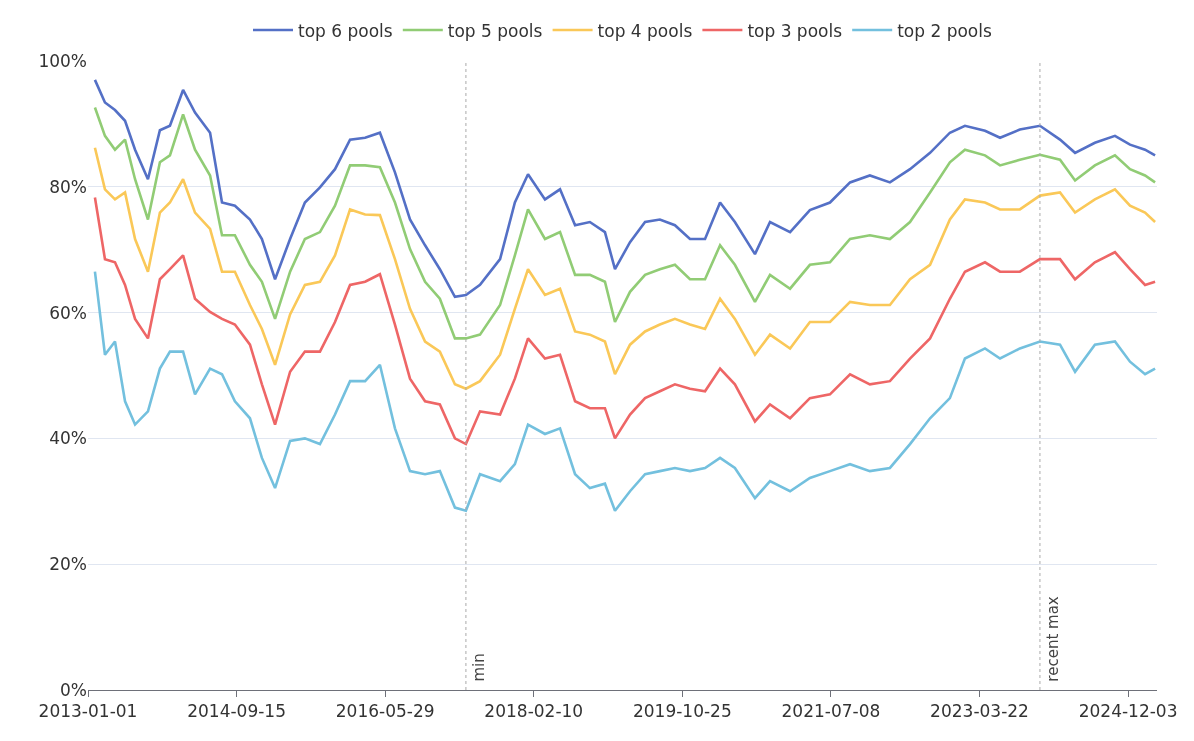 This screenshot has height=741, width=1194. What do you see at coordinates (62, 60) in the screenshot?
I see `y-tick-label: 100%` at bounding box center [62, 60].